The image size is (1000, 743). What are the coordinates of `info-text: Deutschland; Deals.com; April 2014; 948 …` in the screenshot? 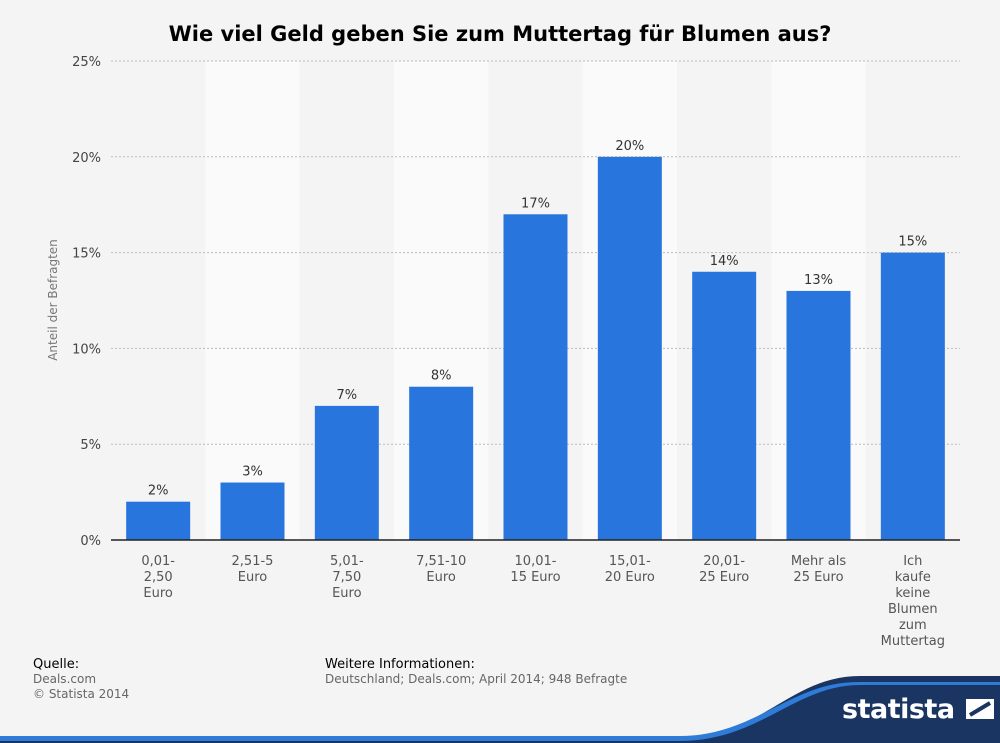 It's located at (476, 679).